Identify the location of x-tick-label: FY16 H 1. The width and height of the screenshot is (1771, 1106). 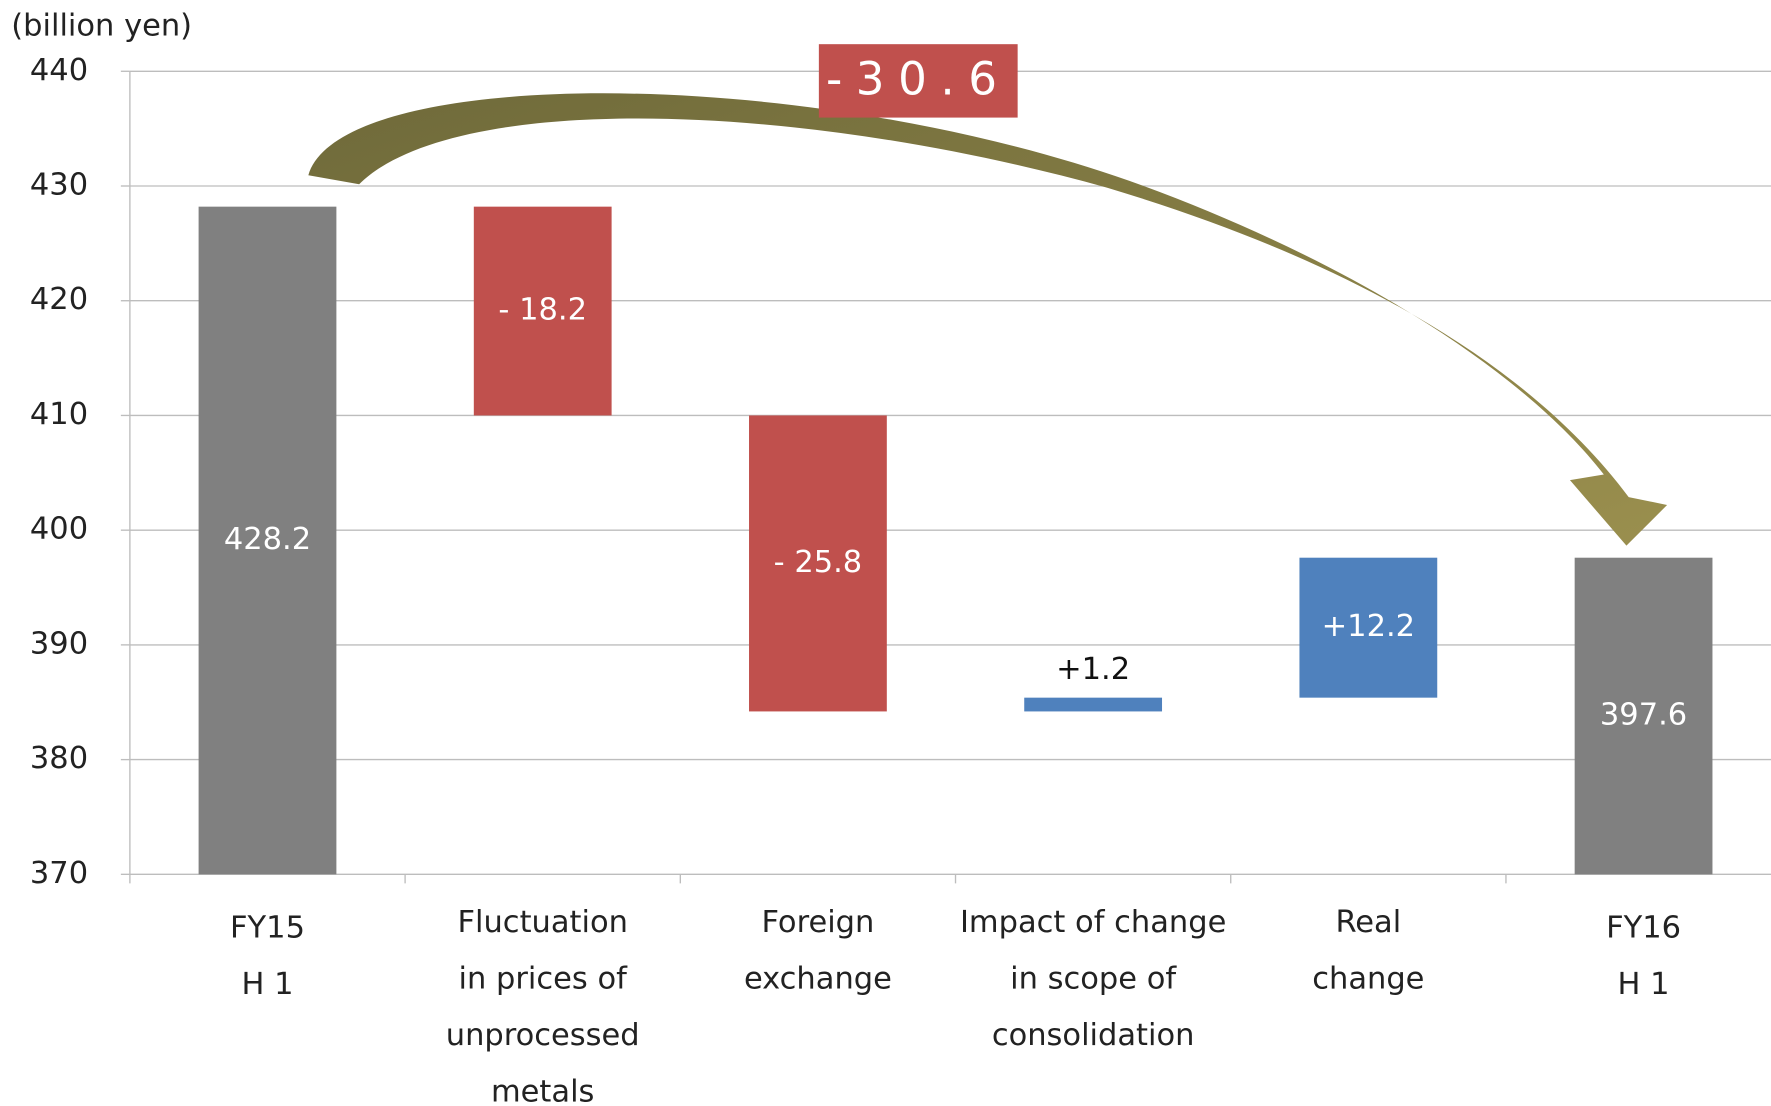
(1643, 955).